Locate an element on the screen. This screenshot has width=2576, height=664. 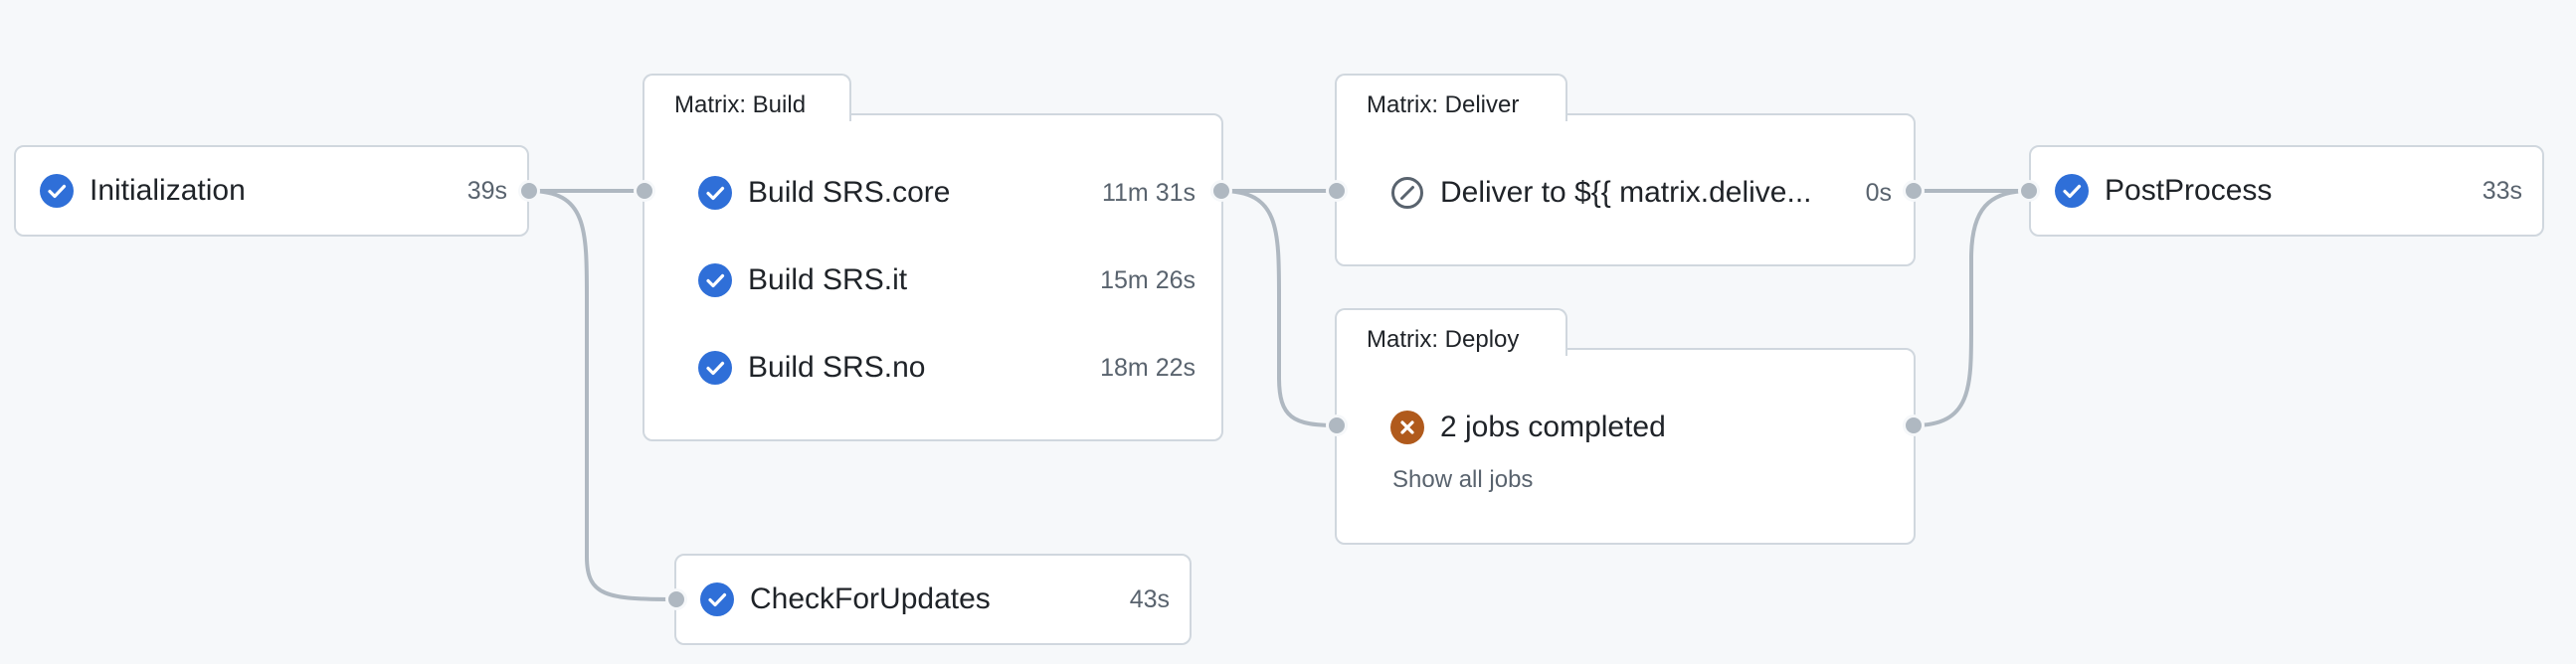
job-checkforupdates: CheckForUpdates 43s is located at coordinates (935, 599).